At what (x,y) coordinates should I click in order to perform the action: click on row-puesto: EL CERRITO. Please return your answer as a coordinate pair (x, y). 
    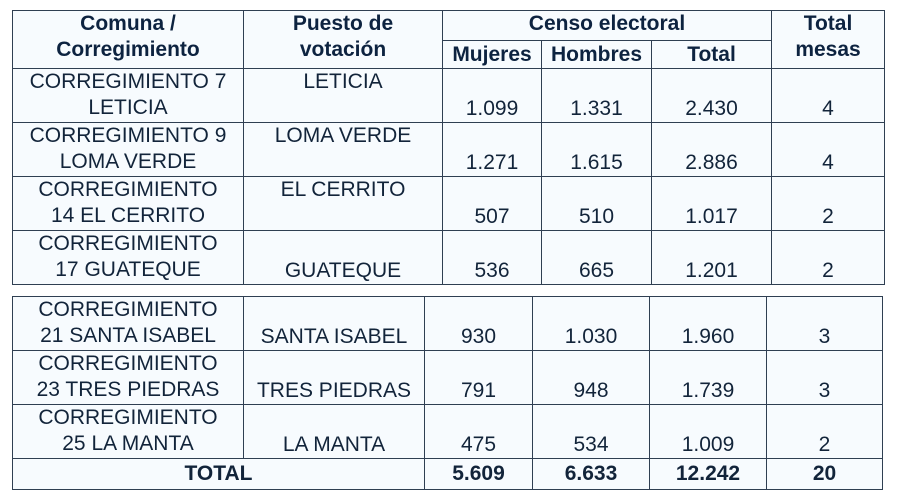
    Looking at the image, I should click on (343, 203).